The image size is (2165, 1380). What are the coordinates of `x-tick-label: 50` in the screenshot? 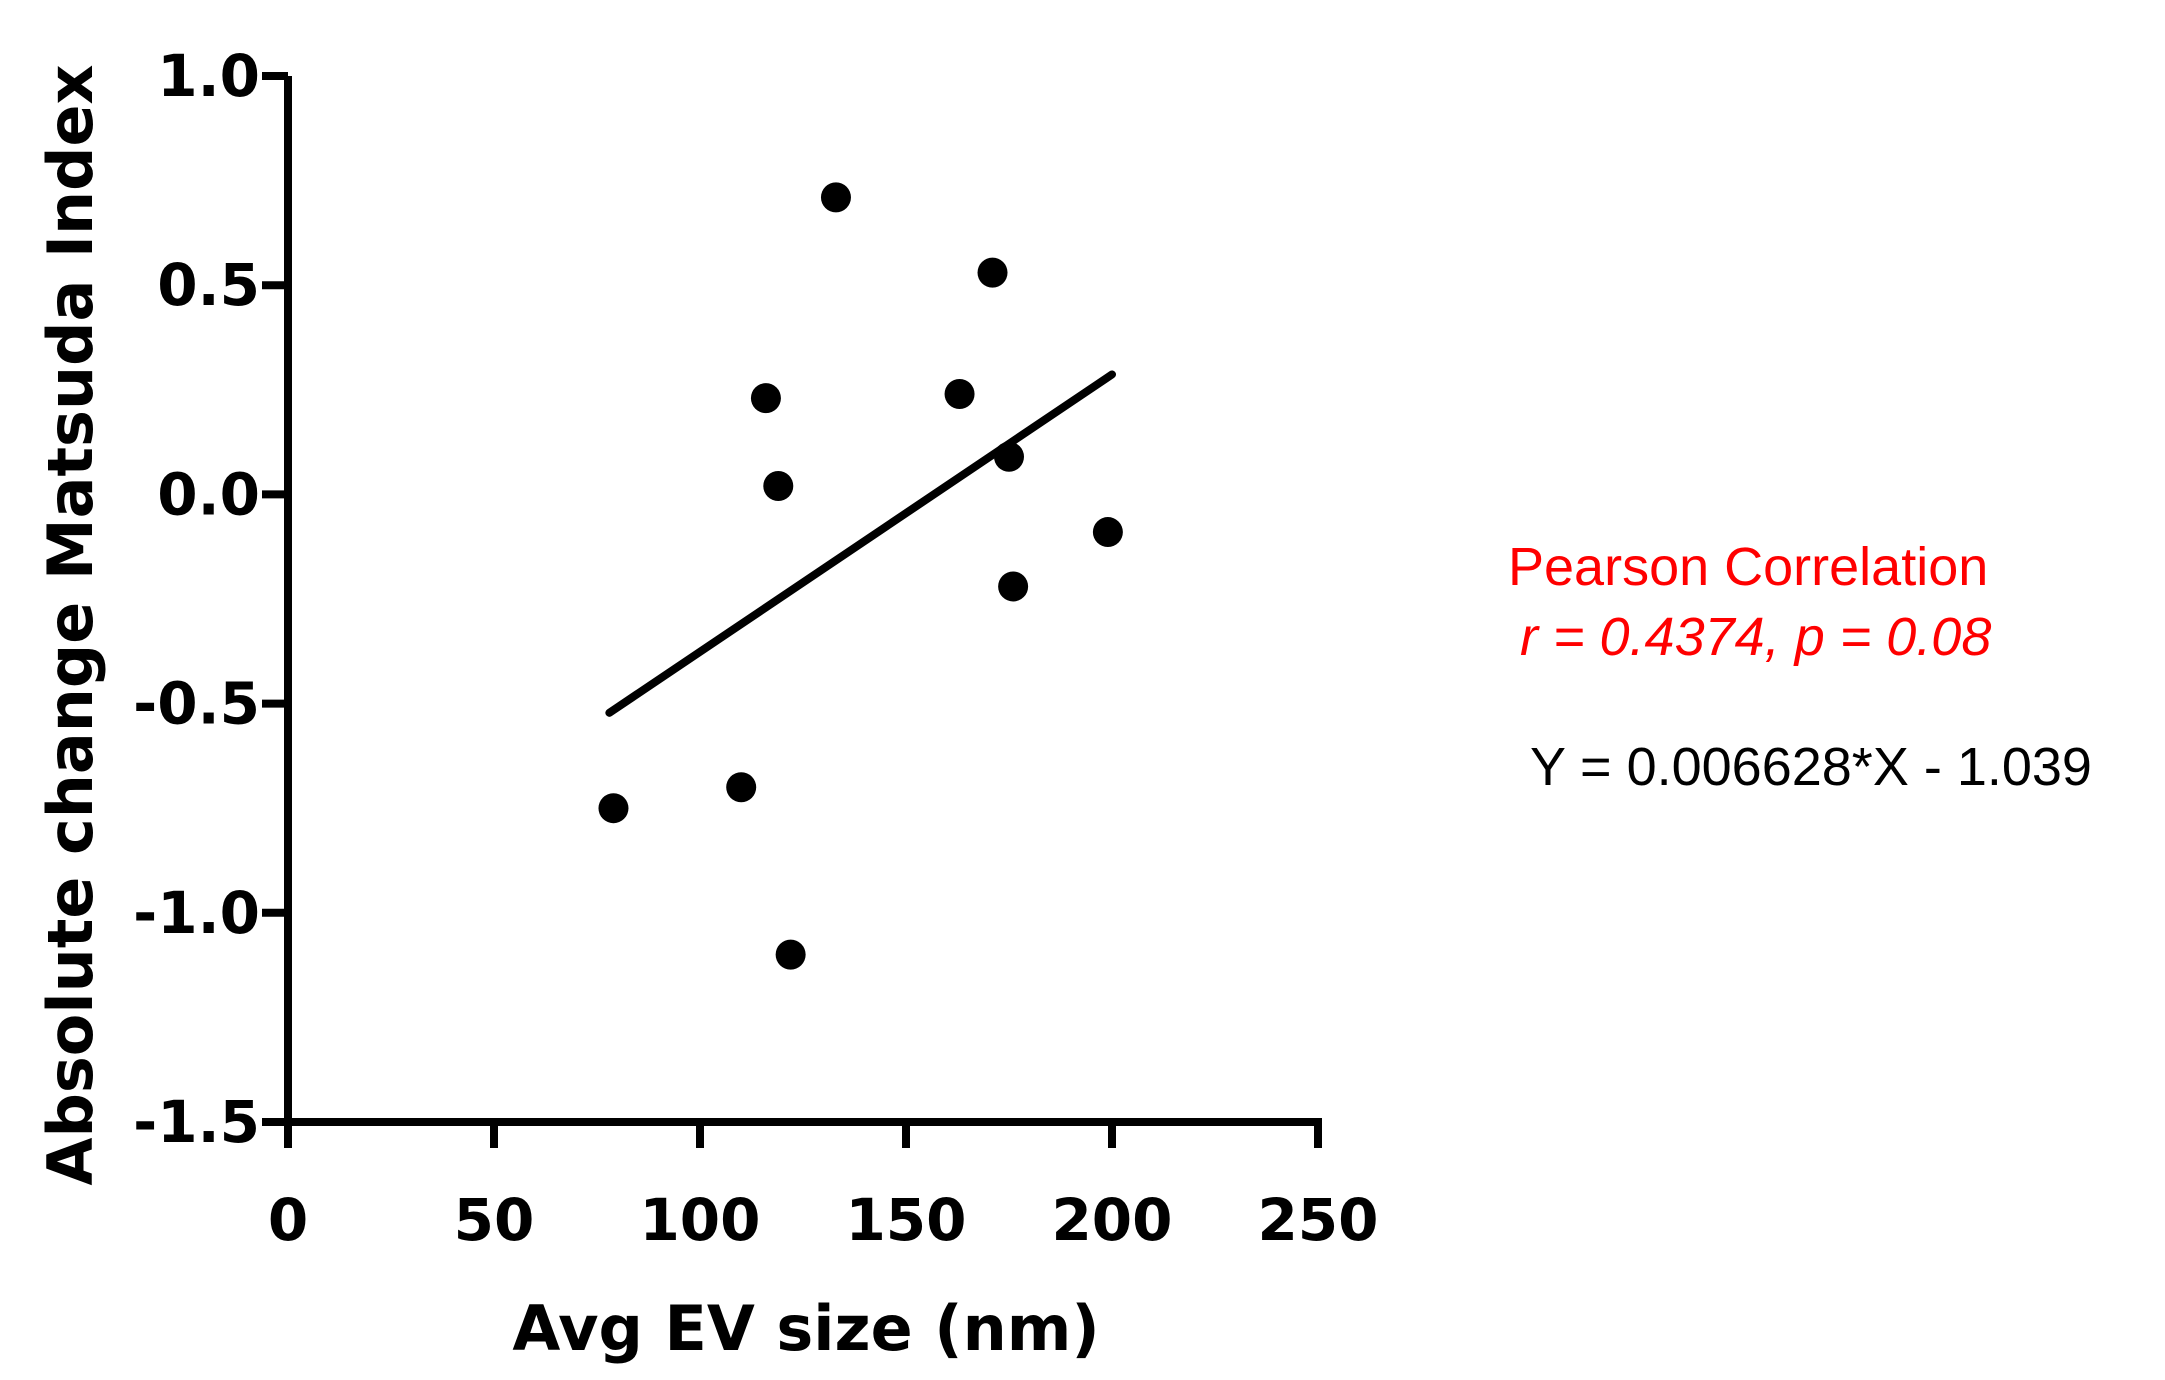 It's located at (494, 1220).